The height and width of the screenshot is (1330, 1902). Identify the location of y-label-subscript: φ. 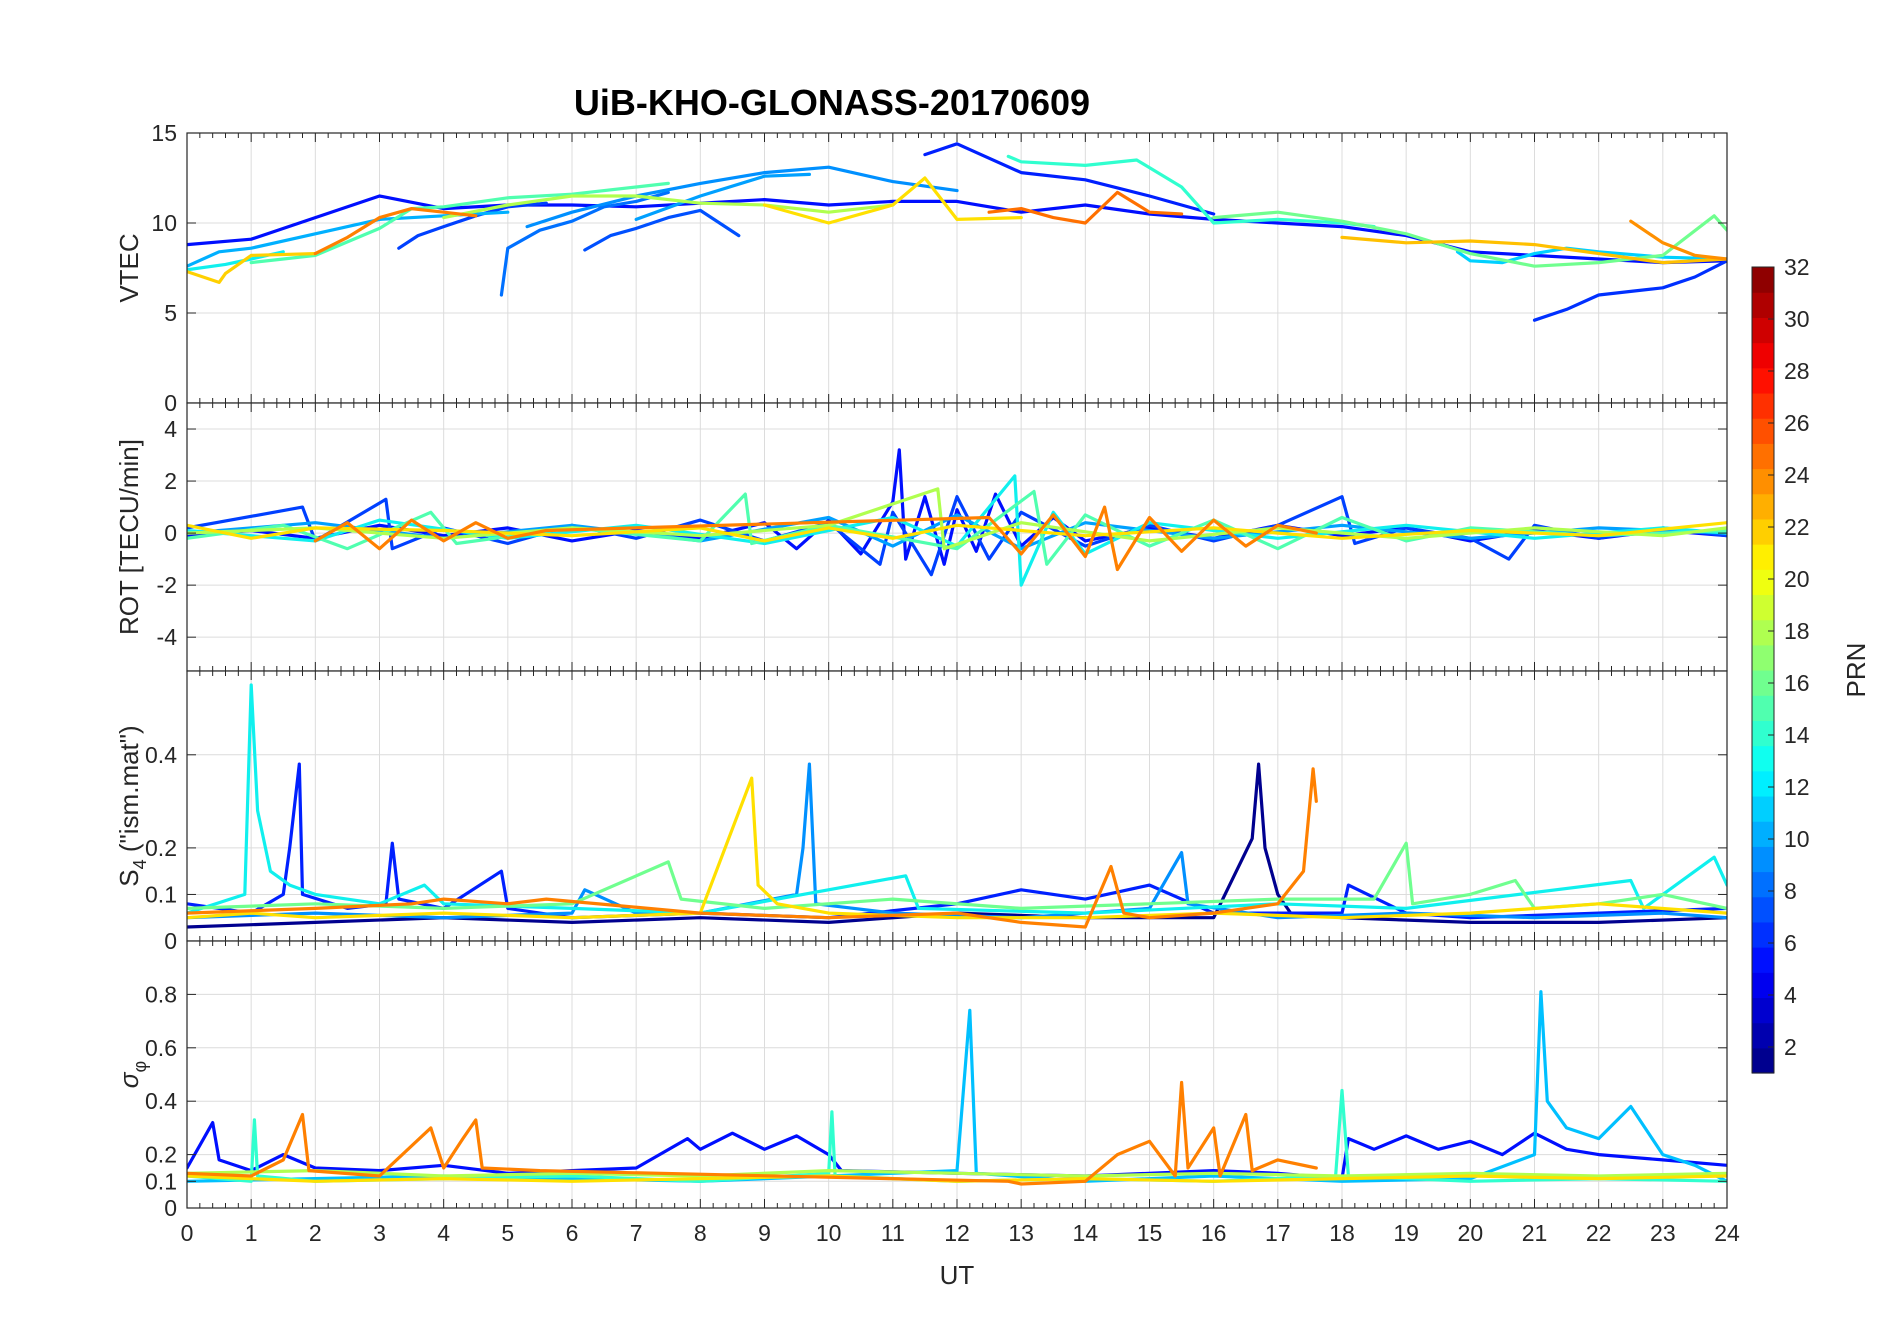
(140, 1067).